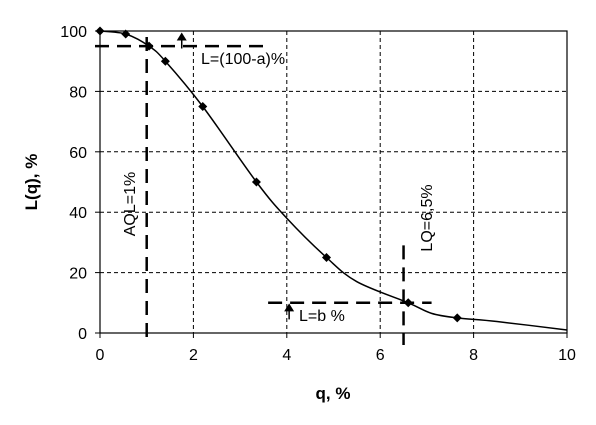  Describe the element at coordinates (73, 32) in the screenshot. I see `y-tick-label: 100` at that location.